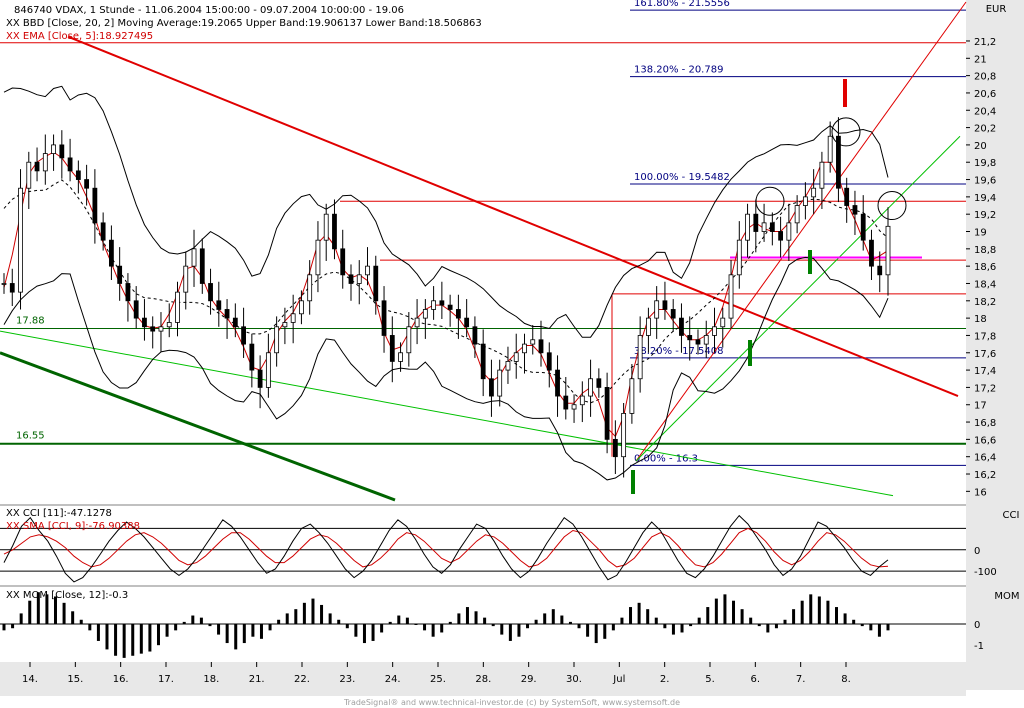  I want to click on cci-legend: XX CCI [11]:-47.1278, so click(59, 513).